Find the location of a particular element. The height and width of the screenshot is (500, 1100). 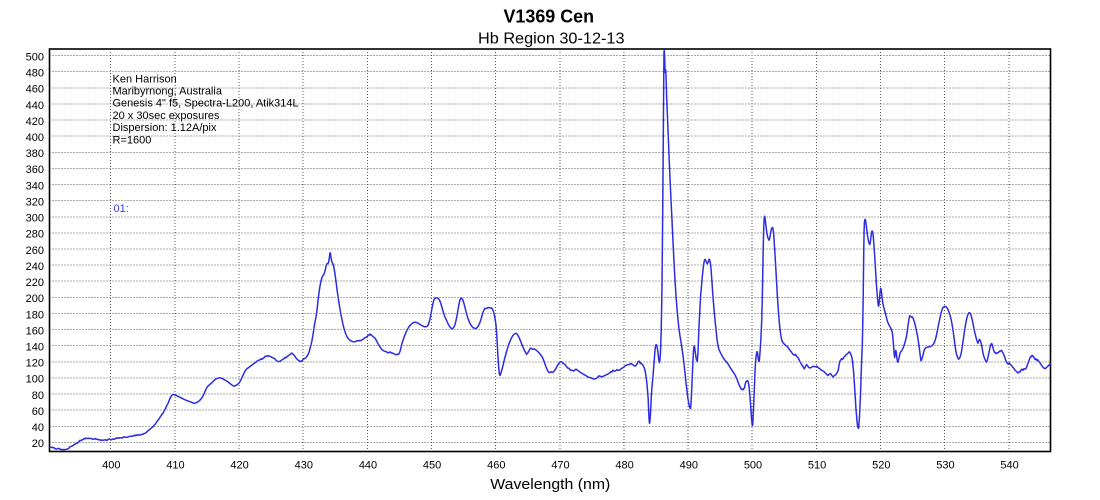

svg-text: 100 is located at coordinates (35, 380).